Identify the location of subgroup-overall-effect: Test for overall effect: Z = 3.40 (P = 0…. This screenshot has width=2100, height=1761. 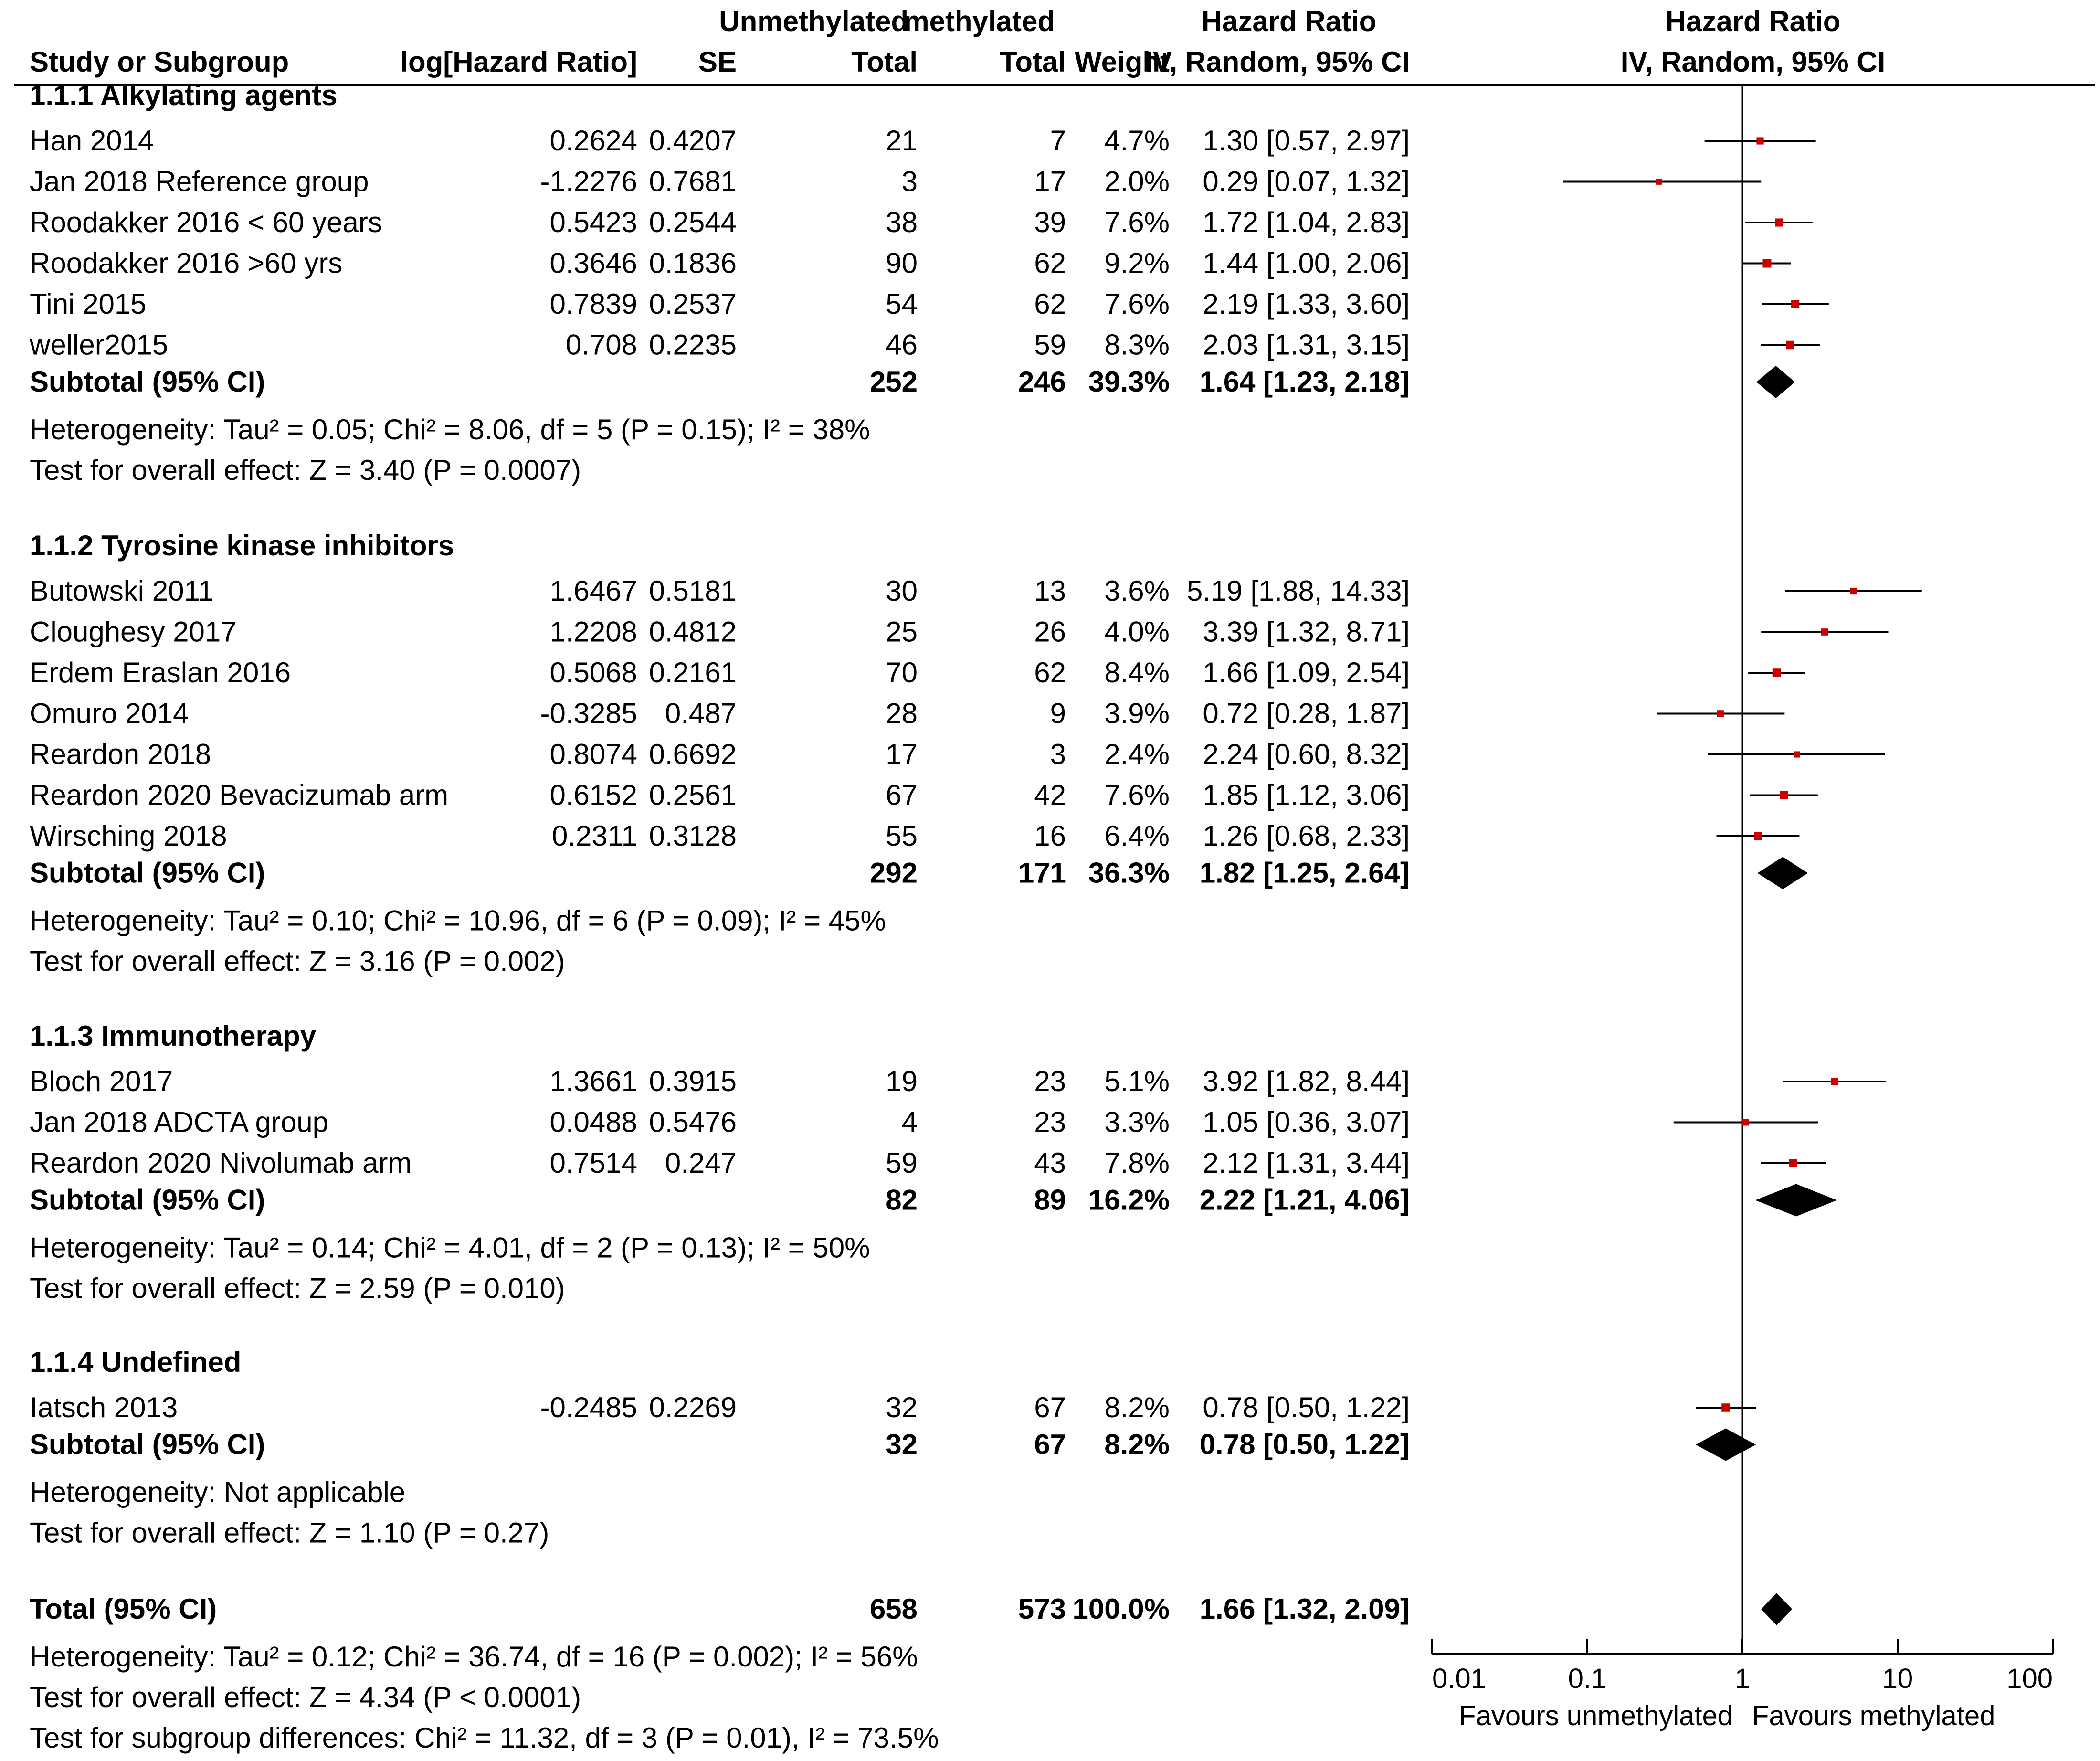
(305, 470).